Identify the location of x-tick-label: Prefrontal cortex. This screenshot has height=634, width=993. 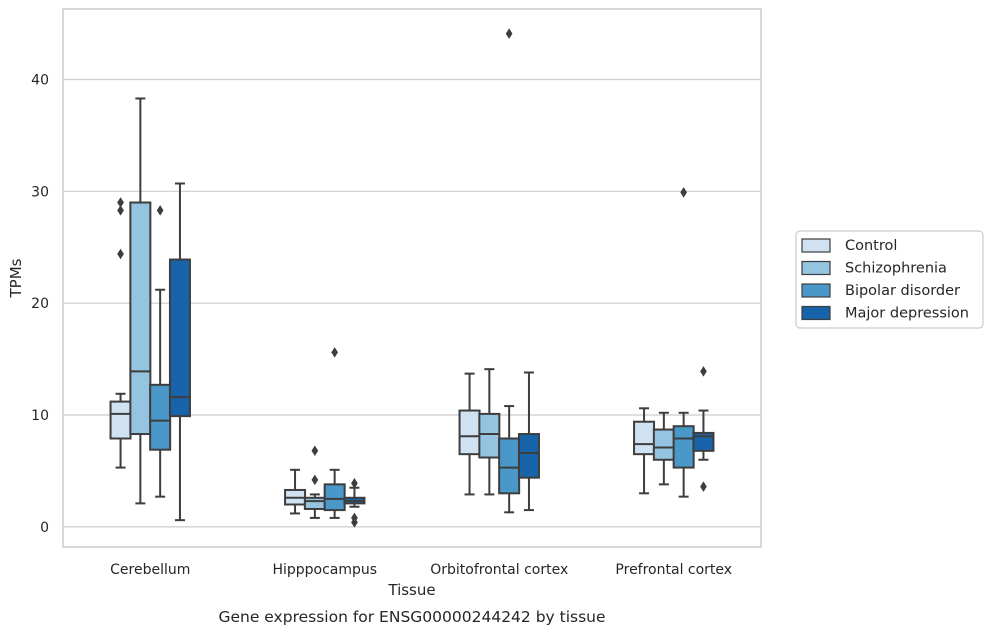
(673, 570).